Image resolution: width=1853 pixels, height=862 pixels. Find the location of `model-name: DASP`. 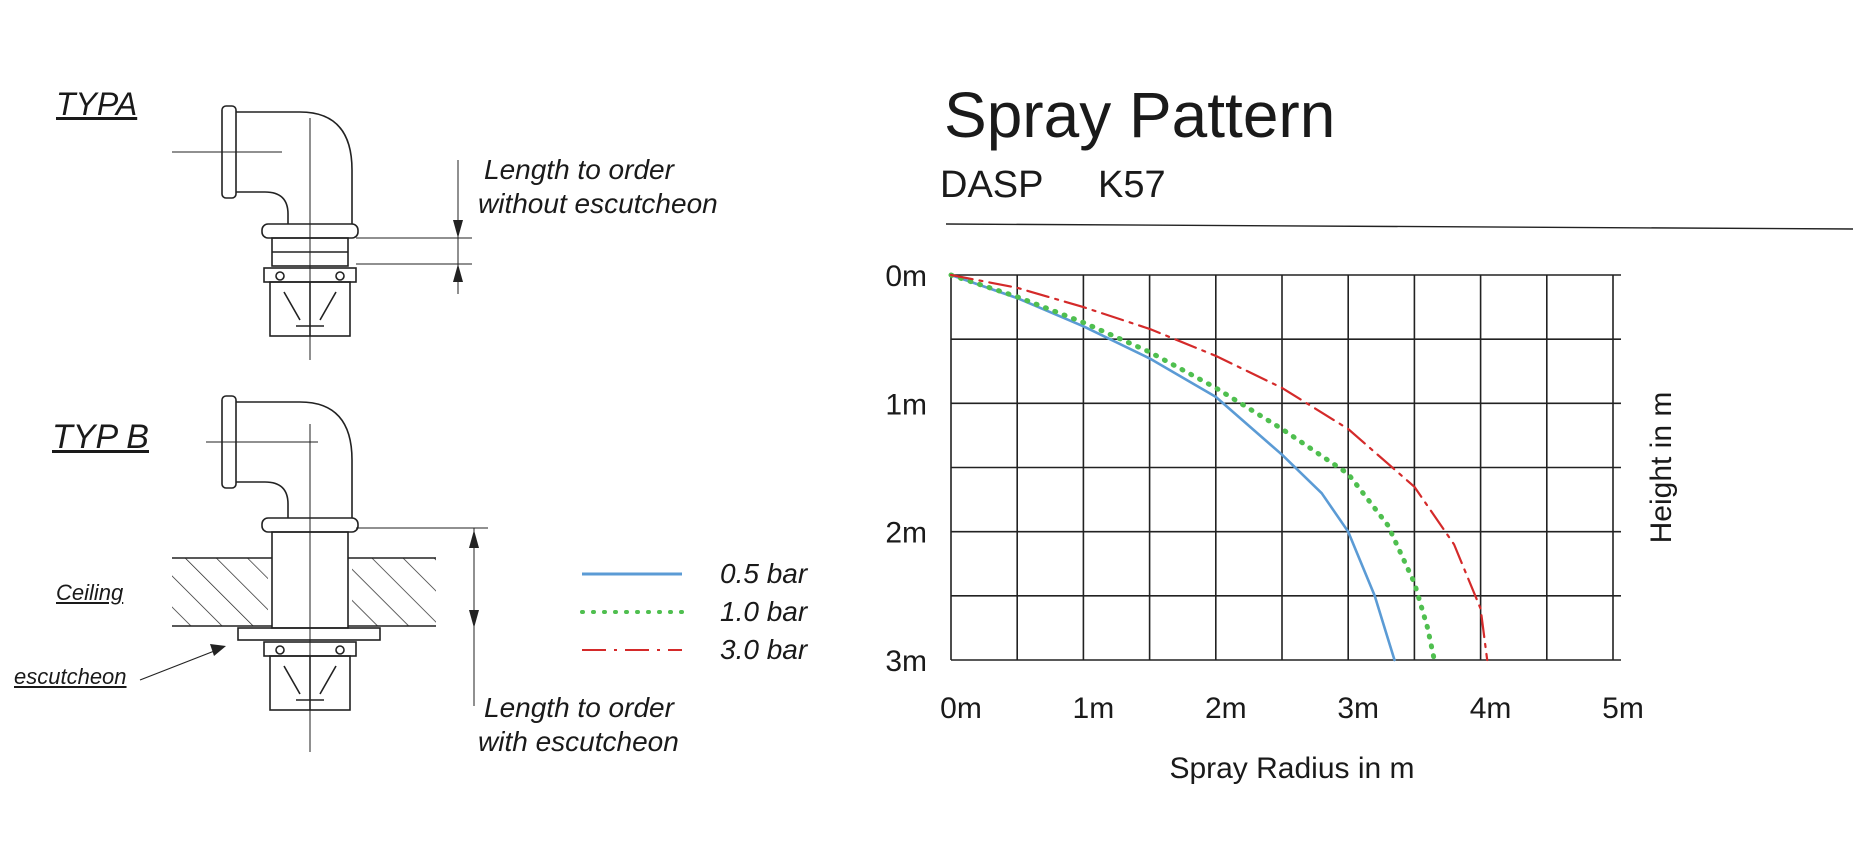

model-name: DASP is located at coordinates (992, 185).